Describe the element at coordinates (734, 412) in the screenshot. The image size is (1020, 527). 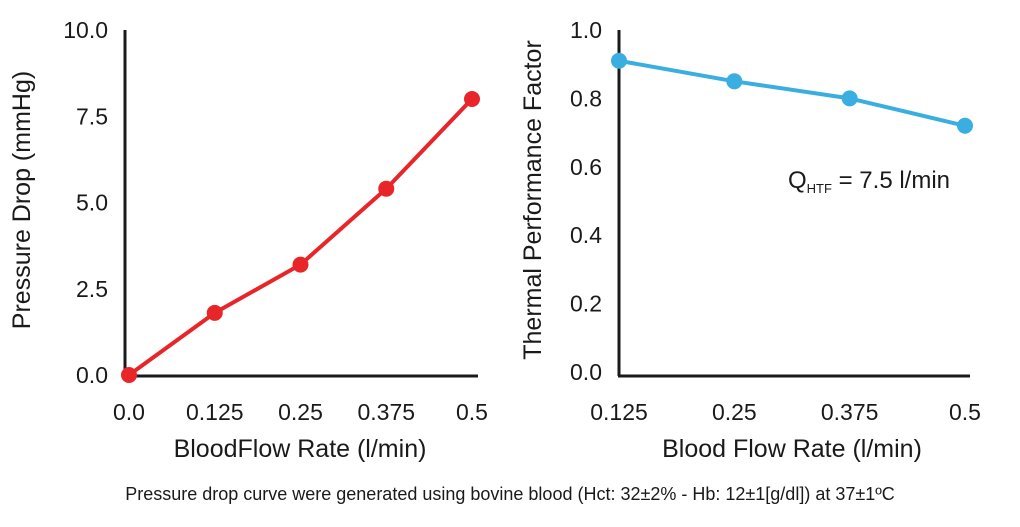
I see `right-x-tick-label: 0.25` at that location.